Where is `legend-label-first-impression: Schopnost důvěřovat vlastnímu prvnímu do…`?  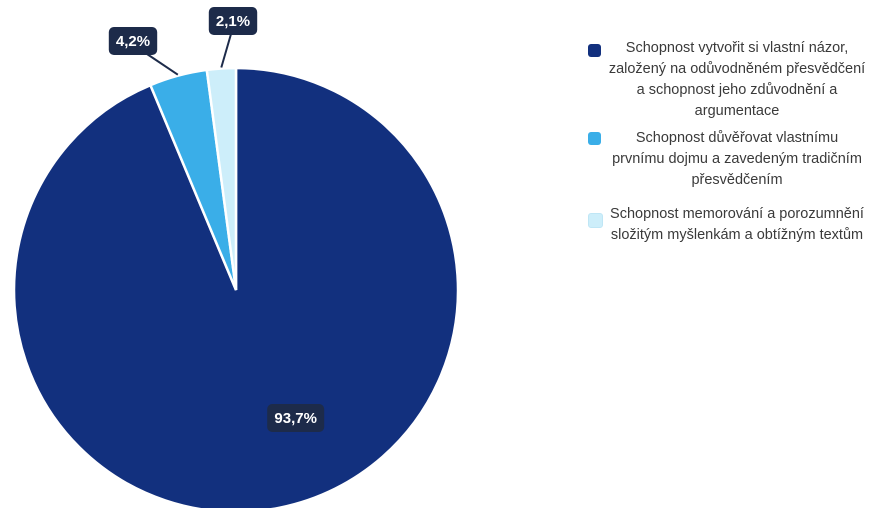 legend-label-first-impression: Schopnost důvěřovat vlastnímu prvnímu do… is located at coordinates (737, 159).